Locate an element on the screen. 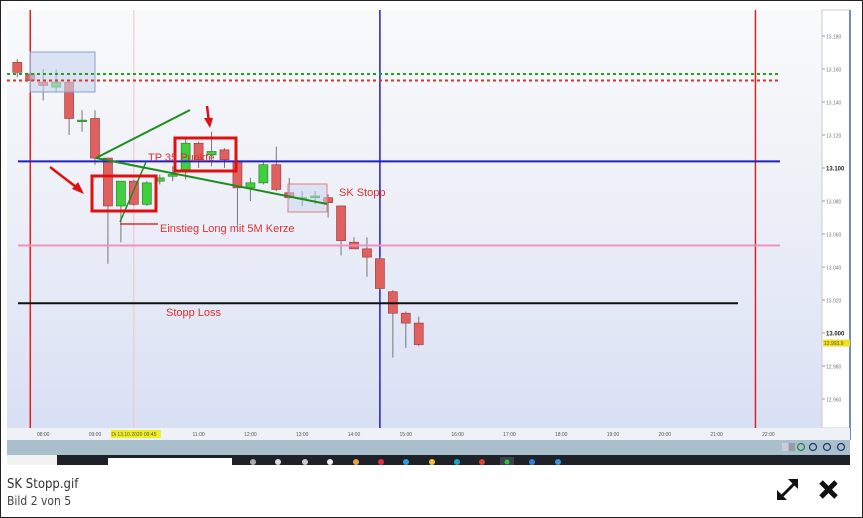  taskbar-search is located at coordinates (170, 461).